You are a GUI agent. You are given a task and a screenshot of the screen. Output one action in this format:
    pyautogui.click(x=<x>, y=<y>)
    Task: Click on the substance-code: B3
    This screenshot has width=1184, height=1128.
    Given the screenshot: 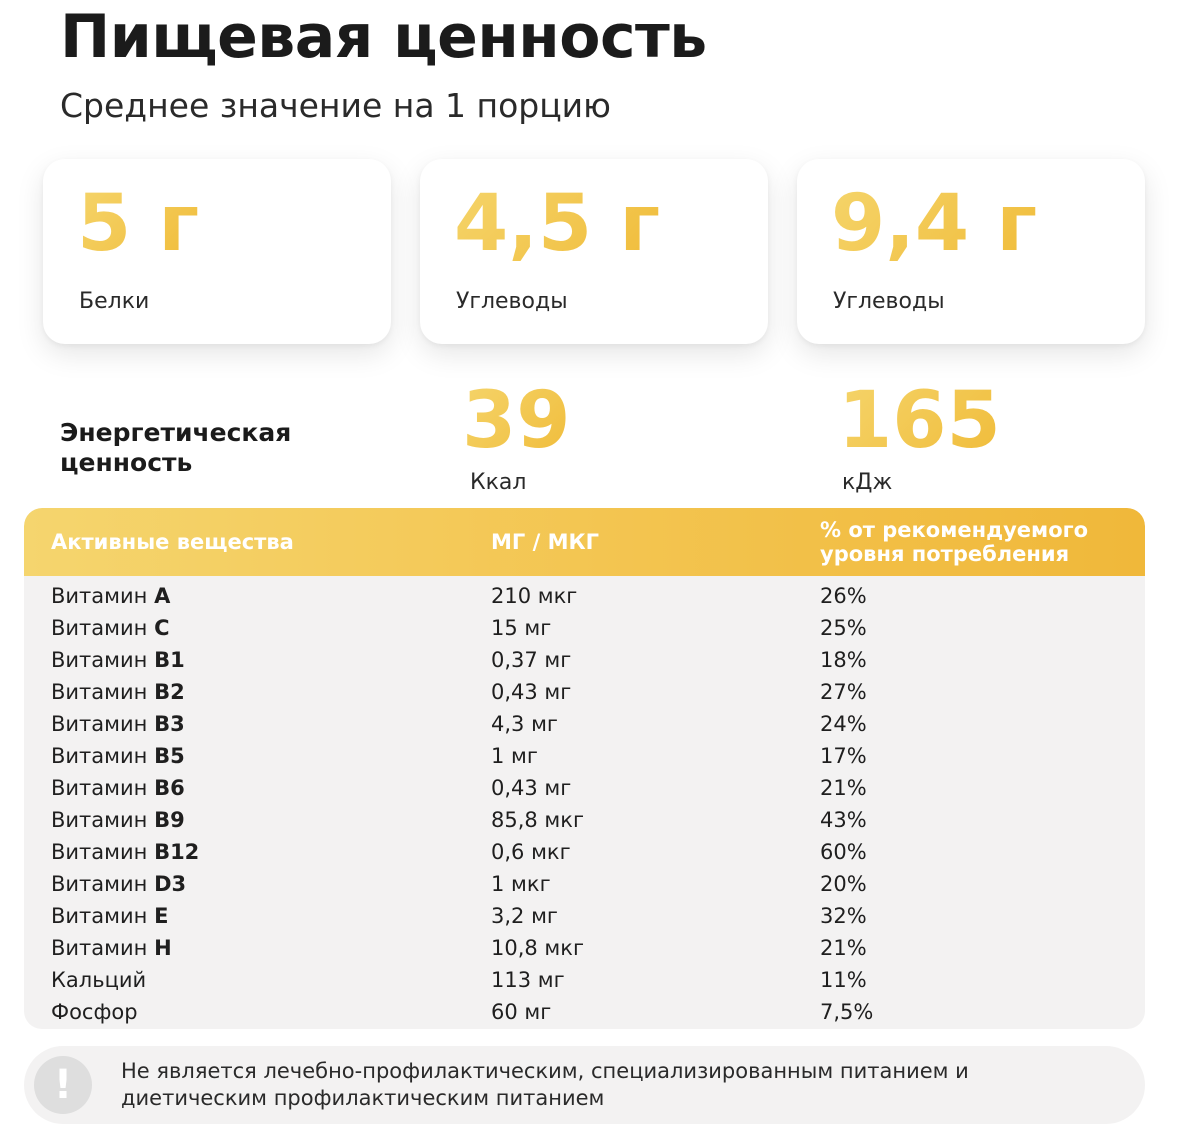 What is the action you would take?
    pyautogui.click(x=169, y=724)
    